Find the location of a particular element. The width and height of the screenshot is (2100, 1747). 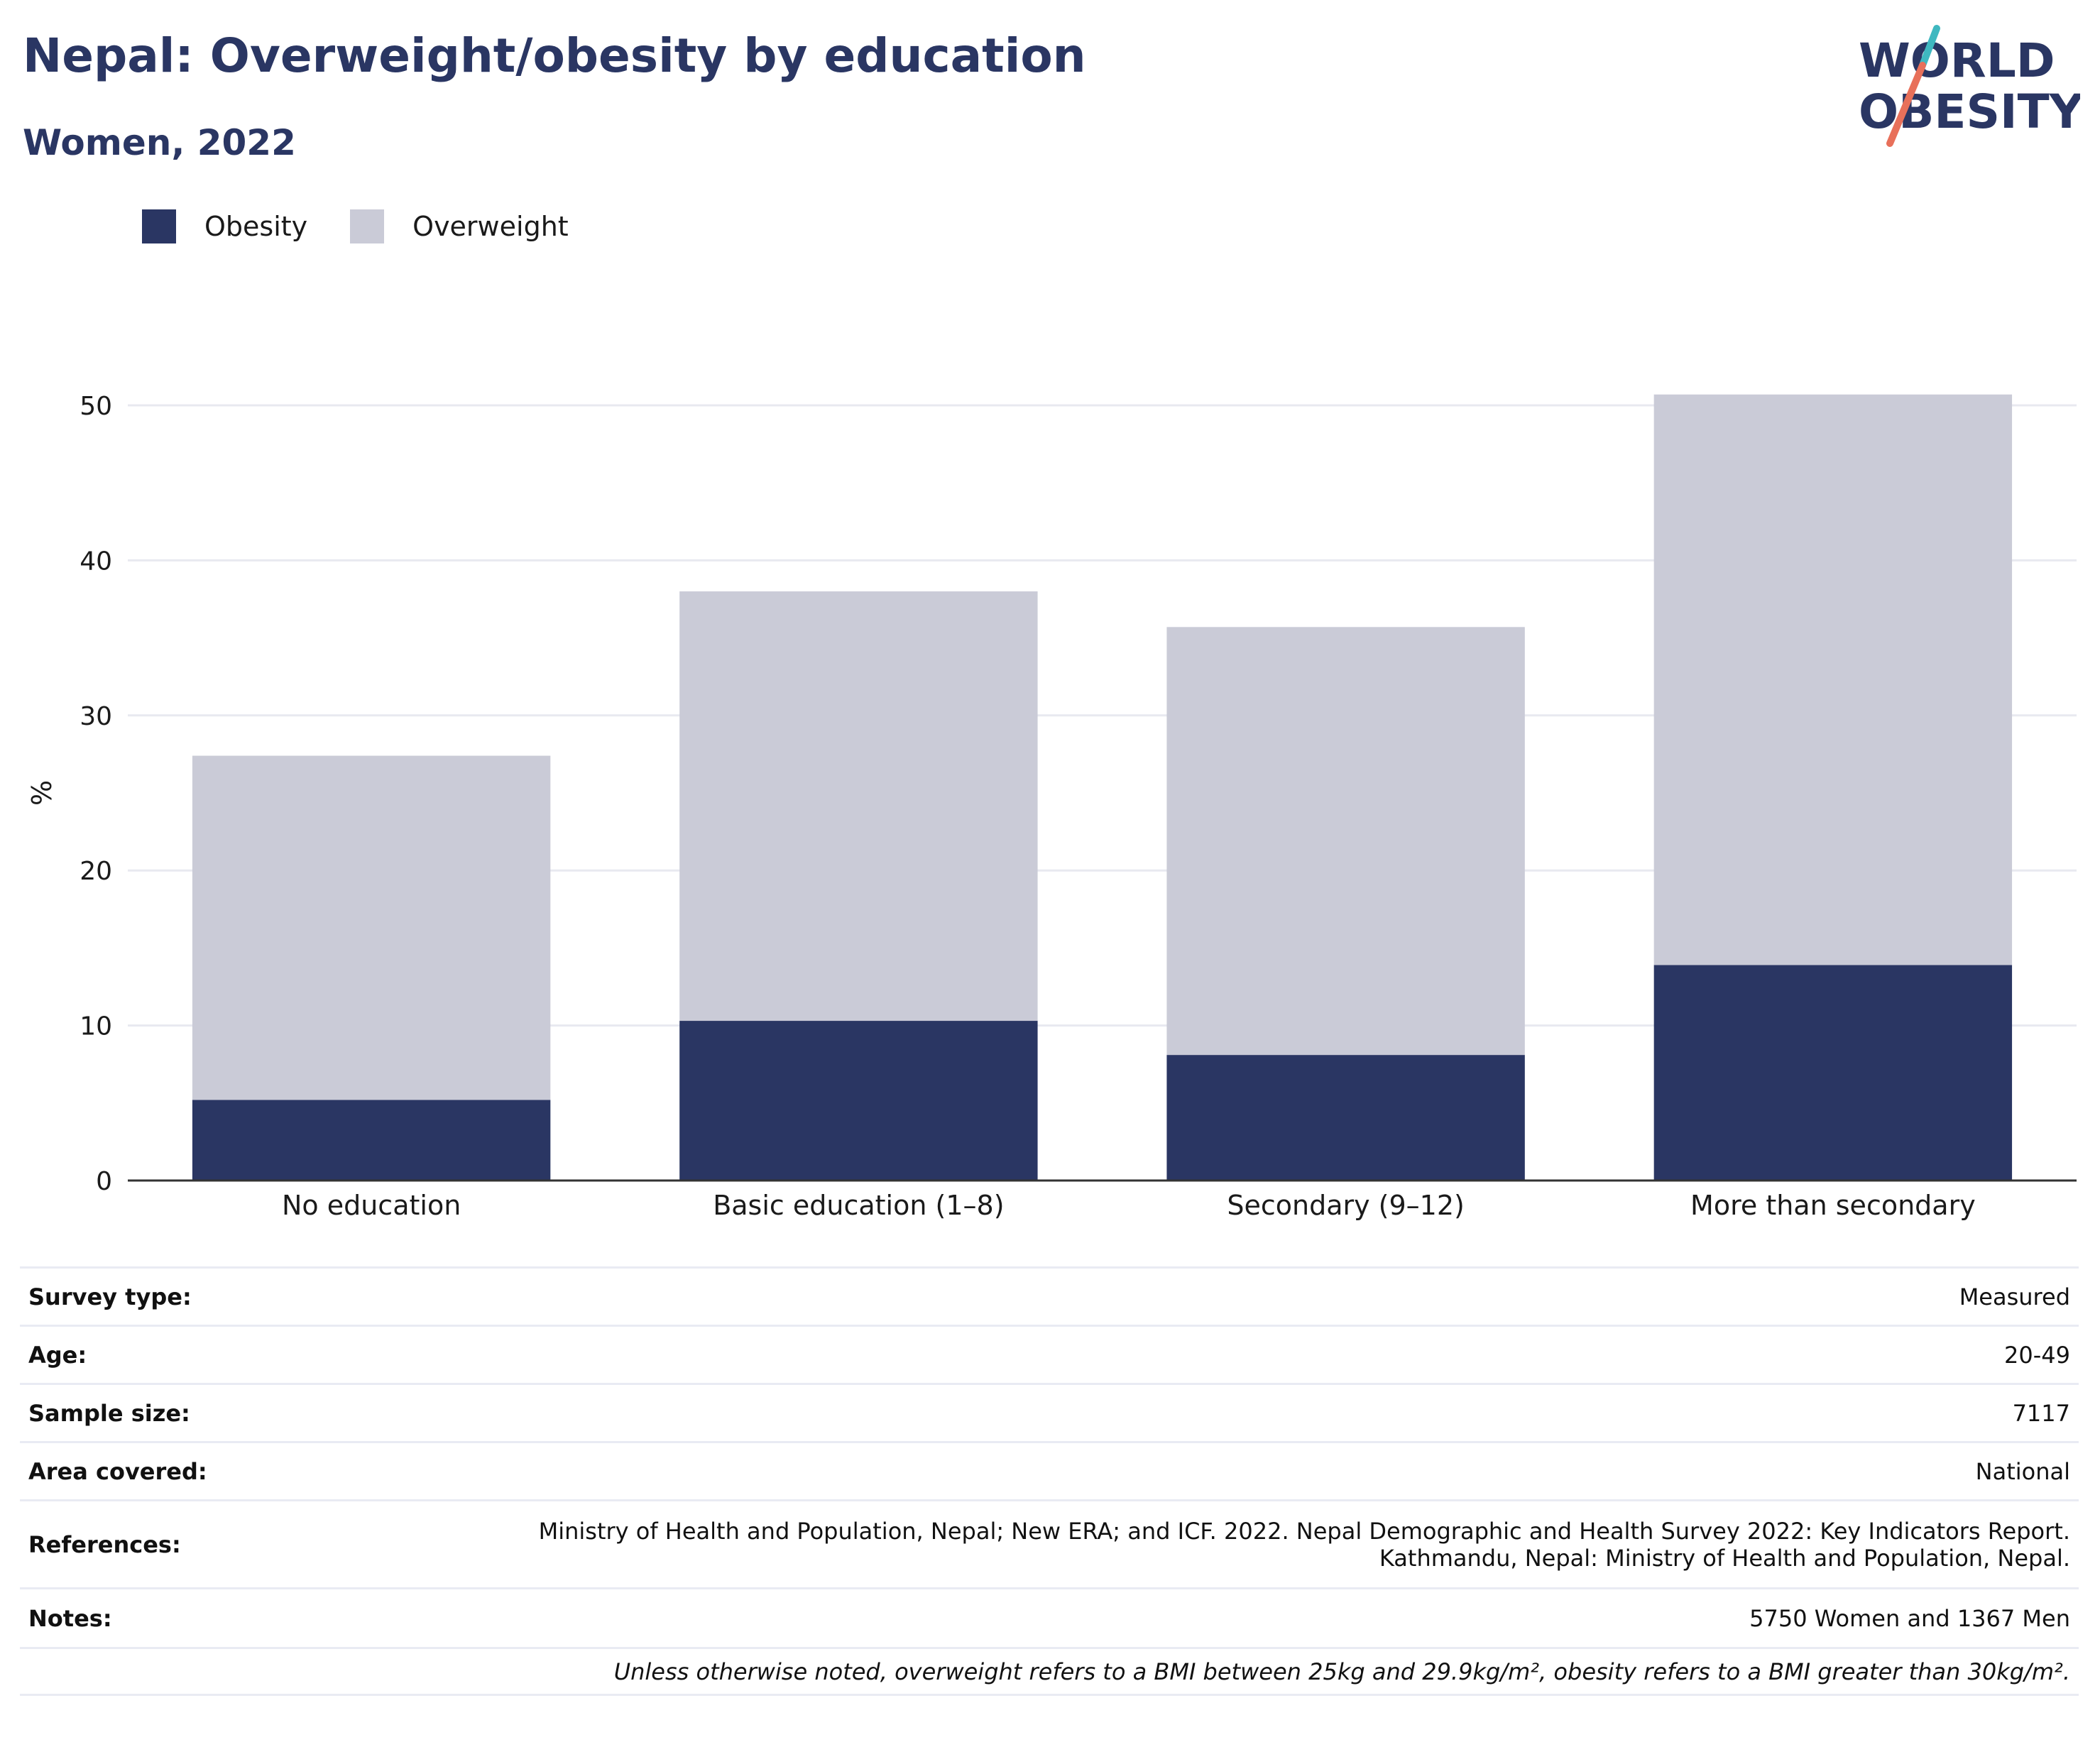

logo-slash-top is located at coordinates (1929, 47).